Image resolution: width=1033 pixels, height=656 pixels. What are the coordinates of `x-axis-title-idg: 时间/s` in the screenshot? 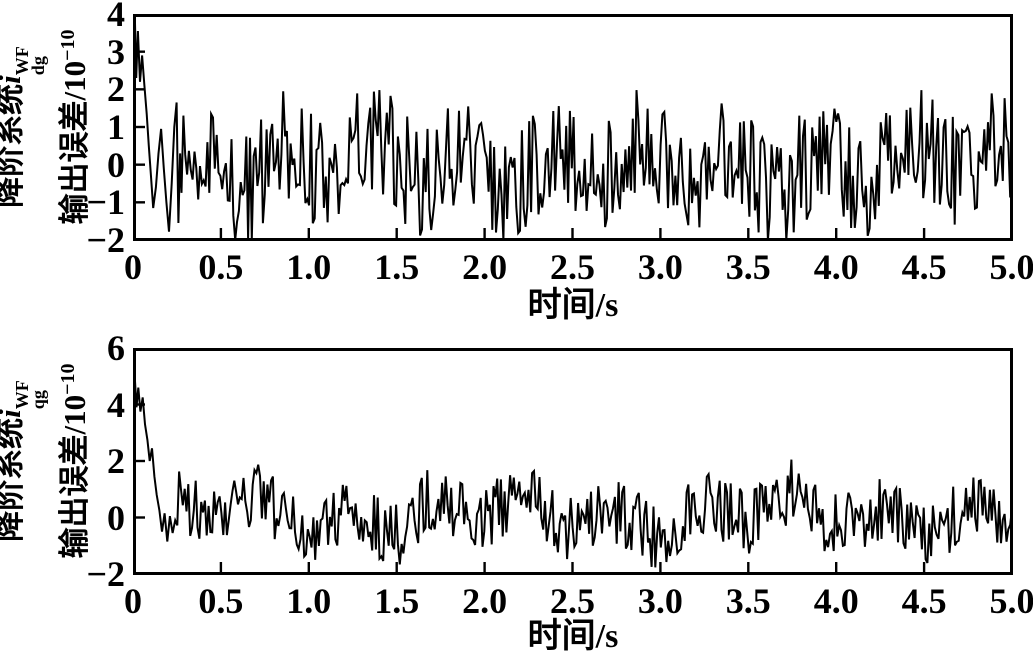 It's located at (573, 306).